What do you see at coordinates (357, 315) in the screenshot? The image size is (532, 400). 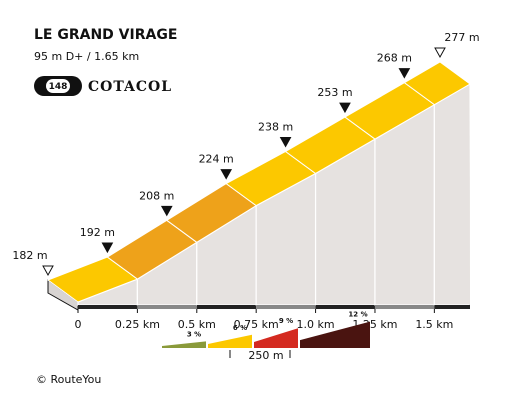 I see `legend-label: 12 %` at bounding box center [357, 315].